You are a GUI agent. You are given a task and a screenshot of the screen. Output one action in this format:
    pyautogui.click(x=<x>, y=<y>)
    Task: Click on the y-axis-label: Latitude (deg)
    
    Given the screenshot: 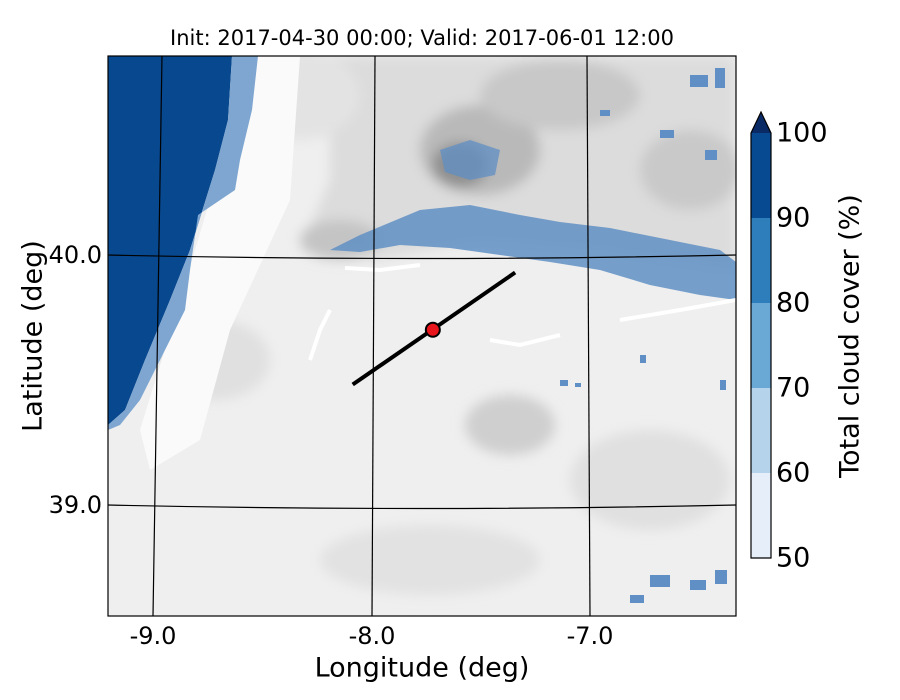 What is the action you would take?
    pyautogui.click(x=33, y=336)
    